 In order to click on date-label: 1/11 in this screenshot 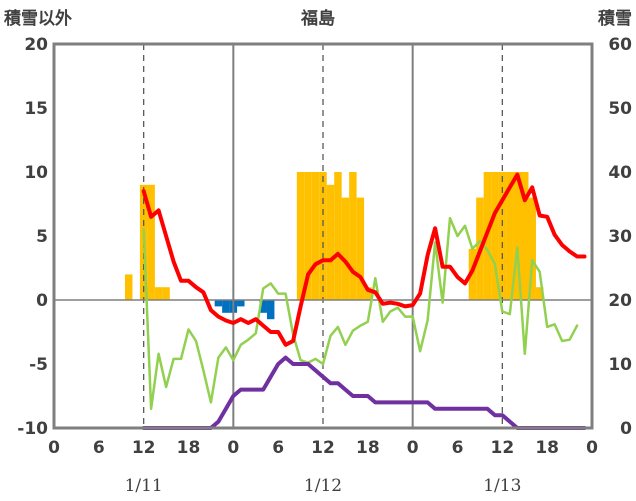, I will do `click(144, 486)`.